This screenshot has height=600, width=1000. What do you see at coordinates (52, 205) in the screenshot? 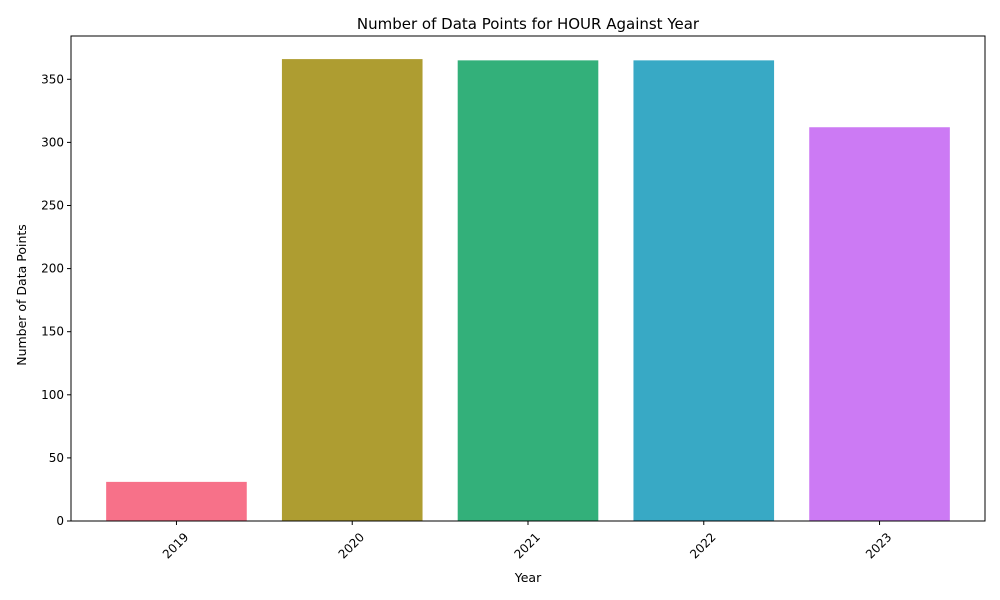
I see `y-tick-label: 250` at bounding box center [52, 205].